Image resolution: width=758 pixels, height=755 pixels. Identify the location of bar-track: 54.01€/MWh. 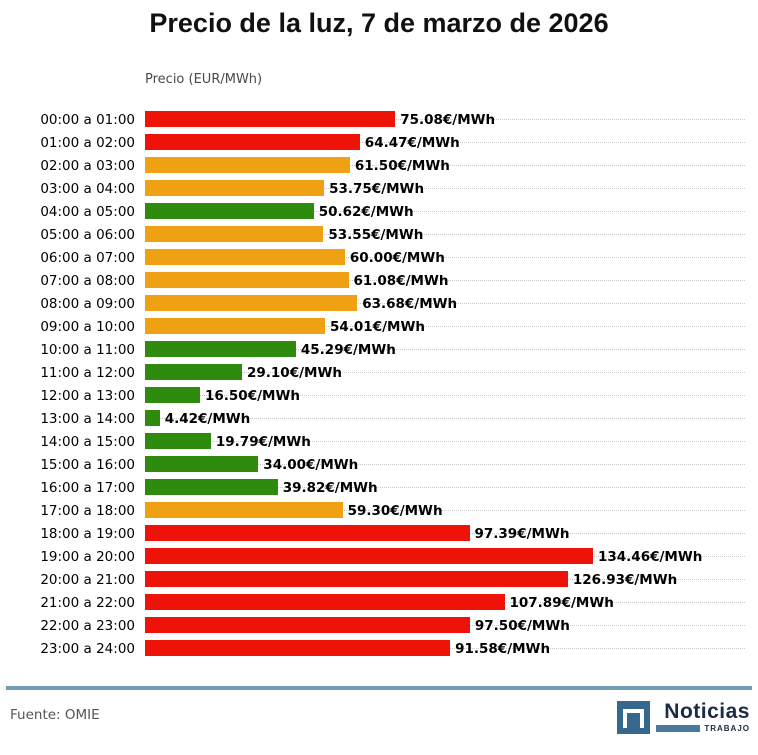
(451, 326).